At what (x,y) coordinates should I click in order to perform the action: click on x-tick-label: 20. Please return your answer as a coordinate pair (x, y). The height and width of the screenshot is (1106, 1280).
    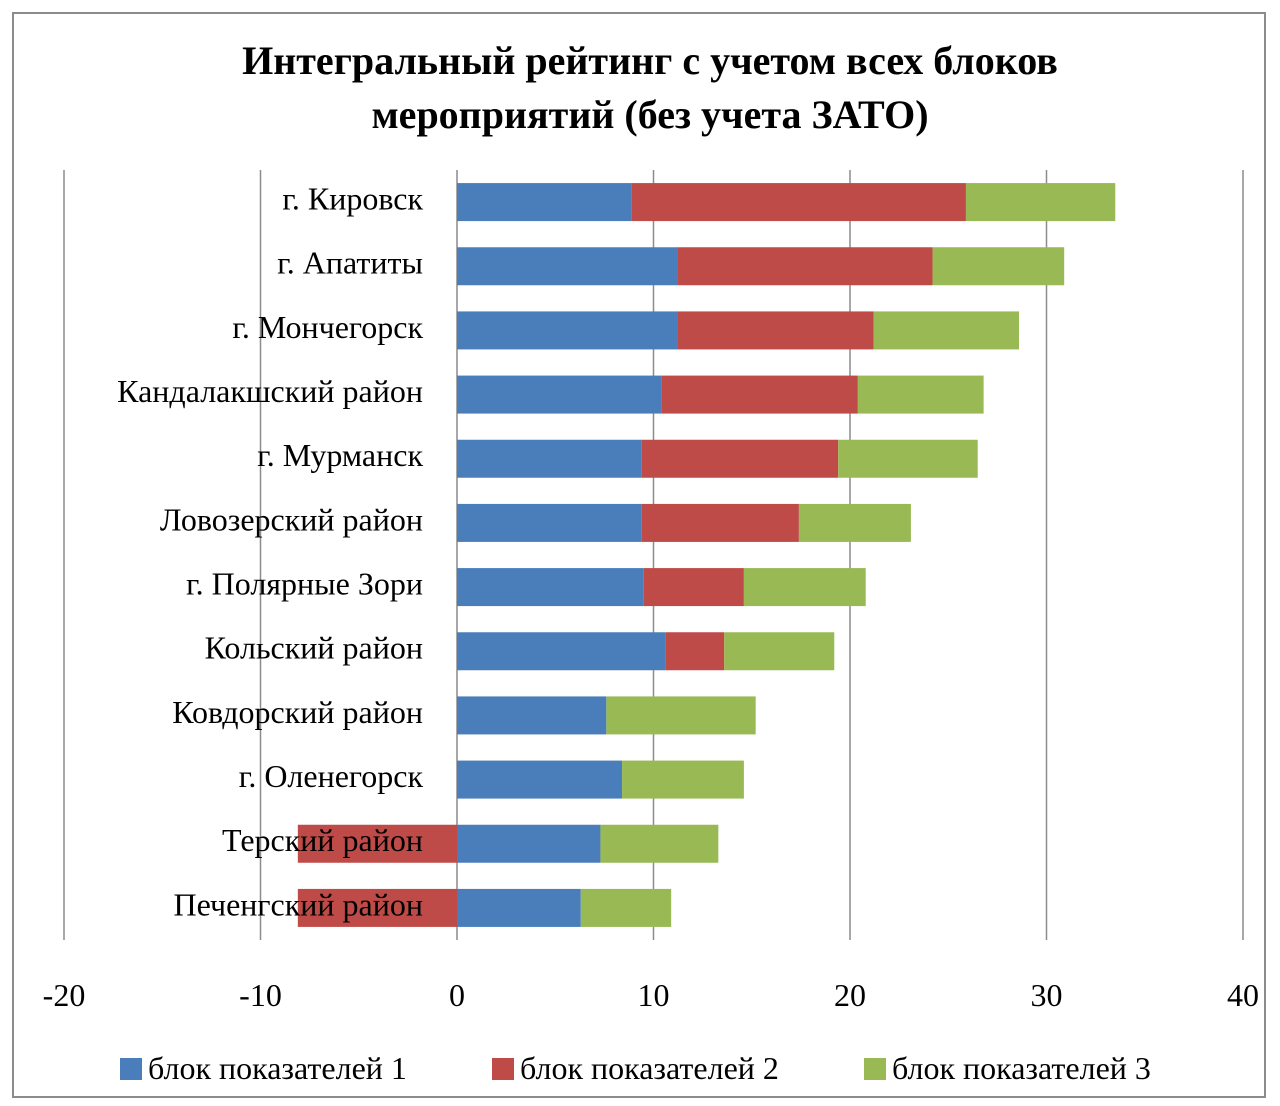
    Looking at the image, I should click on (850, 995).